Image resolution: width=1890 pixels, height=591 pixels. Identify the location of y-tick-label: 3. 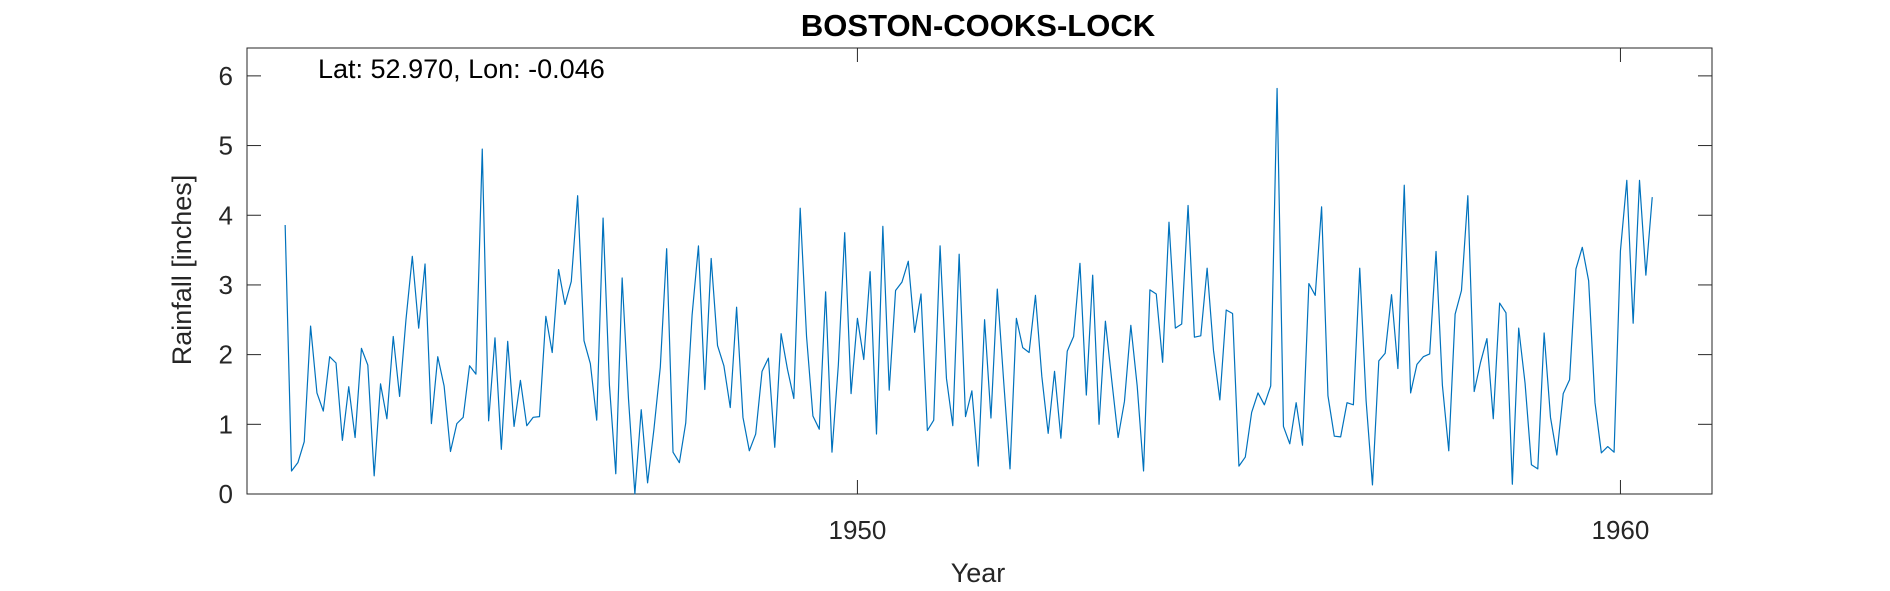
(226, 285).